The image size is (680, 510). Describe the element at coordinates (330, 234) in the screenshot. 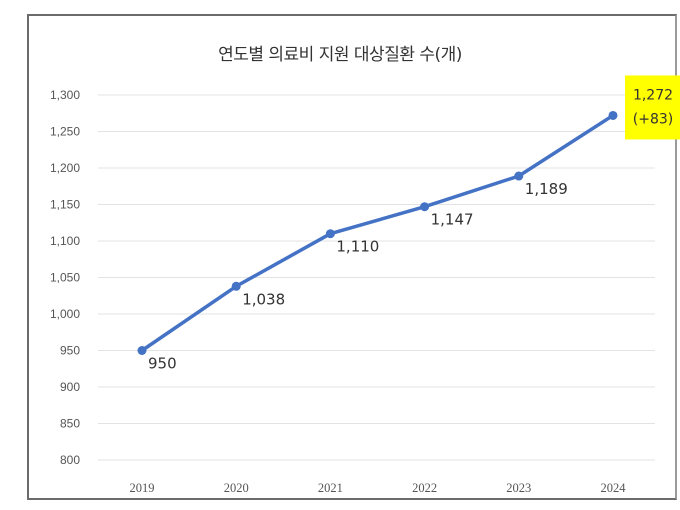

I see `data-point-2021` at that location.